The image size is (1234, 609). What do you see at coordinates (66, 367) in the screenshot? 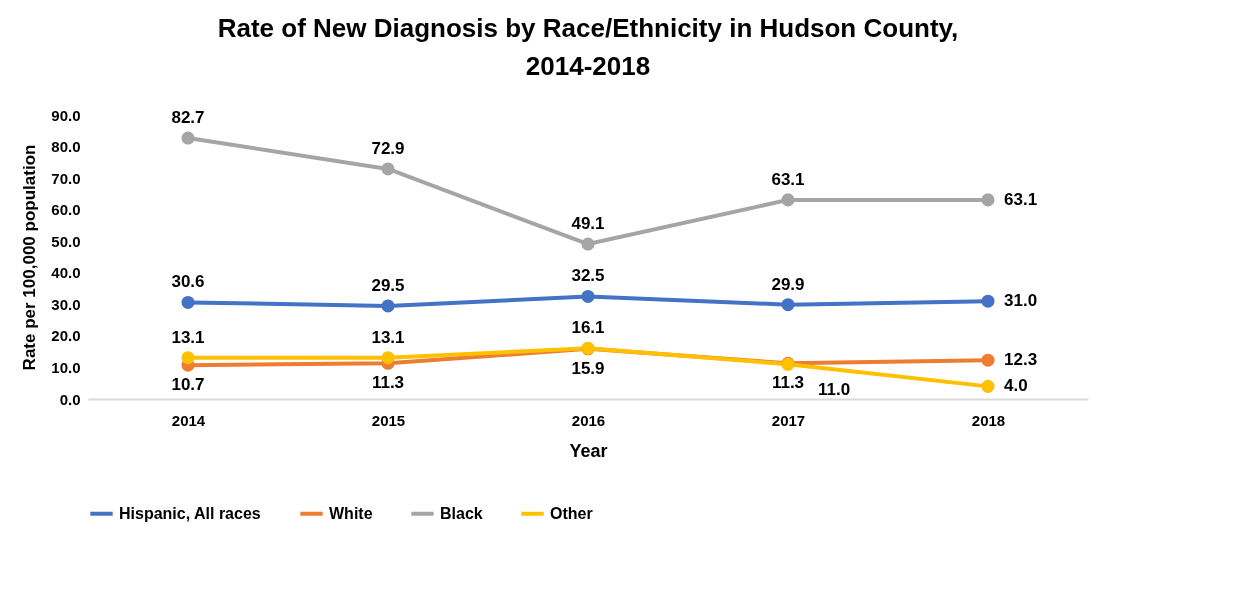
I see `y-tick-label: 10.0` at bounding box center [66, 367].